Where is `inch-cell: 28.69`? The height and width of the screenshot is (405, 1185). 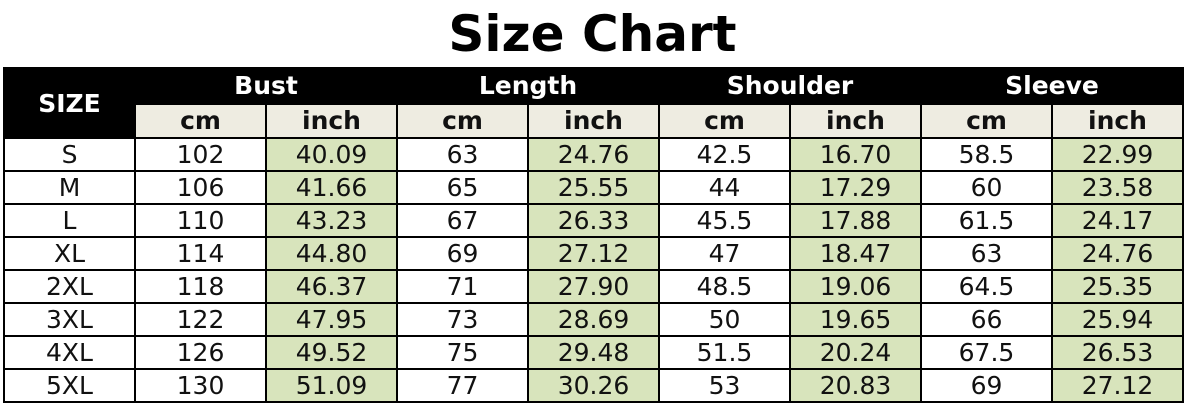
inch-cell: 28.69 is located at coordinates (593, 319).